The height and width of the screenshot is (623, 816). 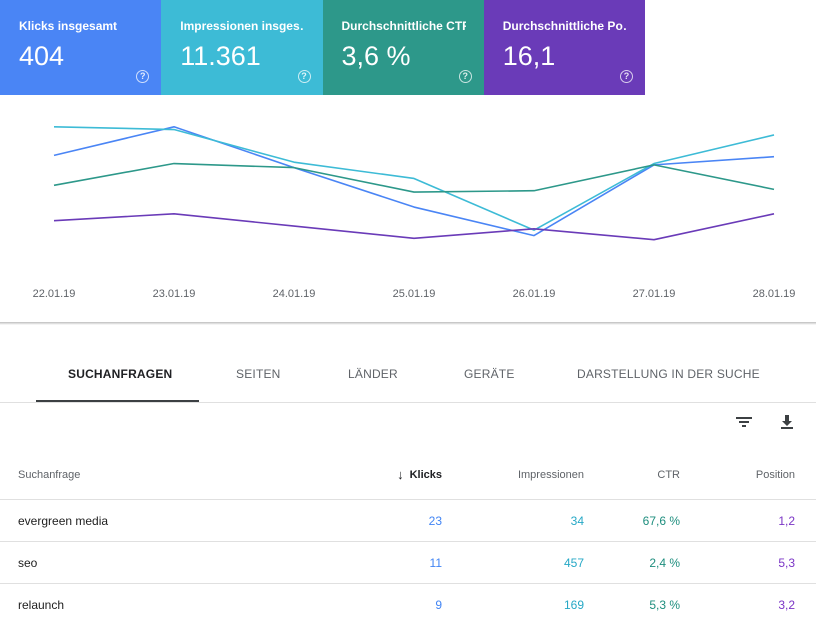 I want to click on header-ctr: CTR, so click(x=668, y=474).